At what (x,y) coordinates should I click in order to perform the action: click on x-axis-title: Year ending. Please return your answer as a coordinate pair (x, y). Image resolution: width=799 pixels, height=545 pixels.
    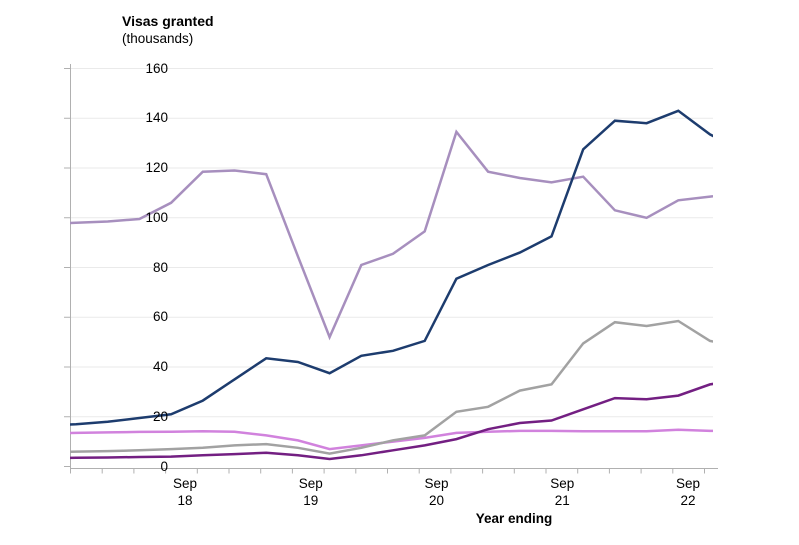
    Looking at the image, I should click on (514, 518).